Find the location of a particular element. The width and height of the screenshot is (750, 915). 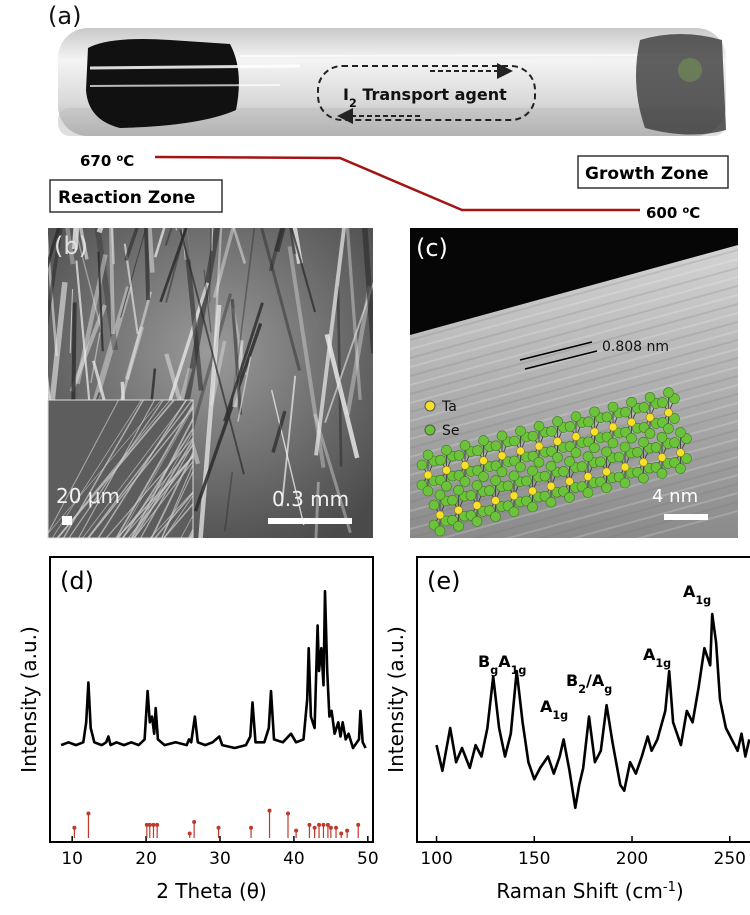

x-tick-label: 50 is located at coordinates (368, 859).